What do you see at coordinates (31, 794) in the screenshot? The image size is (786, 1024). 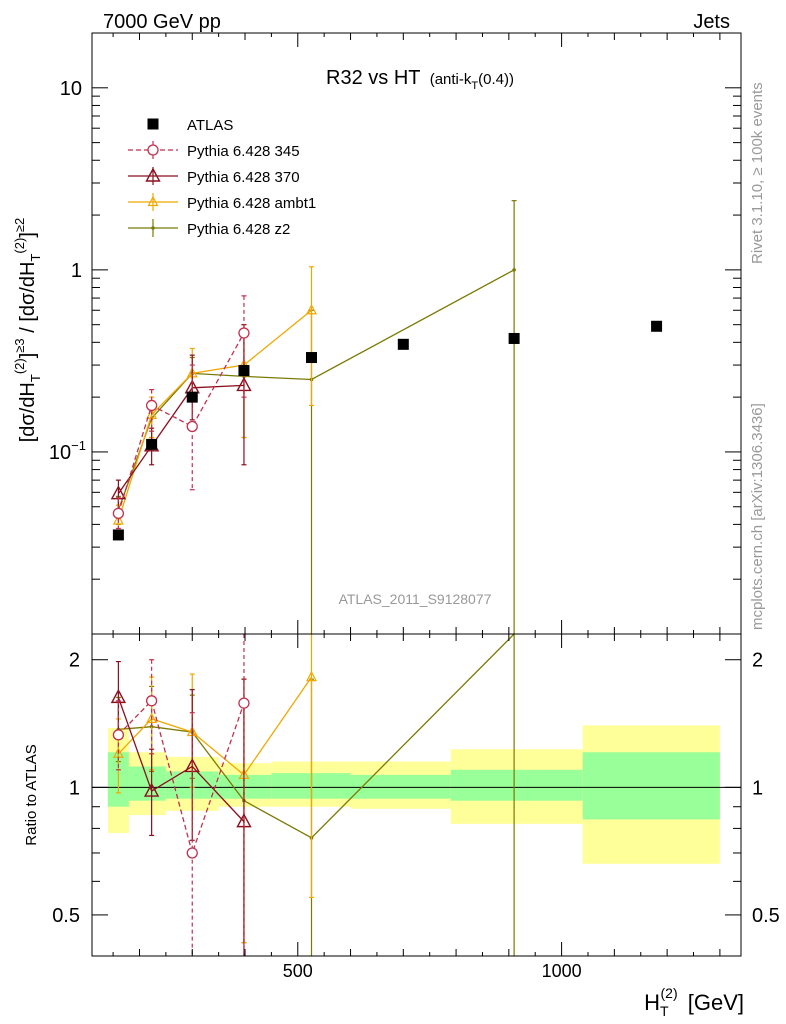 I see `ratio-y-axis-label: Ratio to ATLAS` at bounding box center [31, 794].